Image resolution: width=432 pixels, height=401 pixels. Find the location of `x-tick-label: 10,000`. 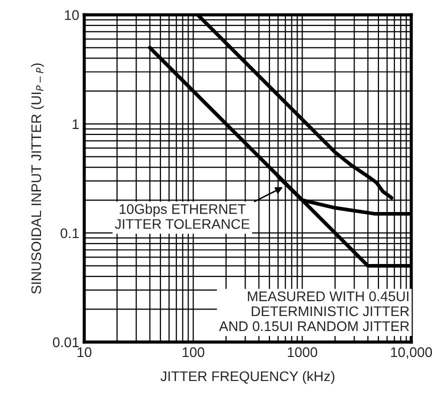

x-tick-label: 10,000 is located at coordinates (411, 353).